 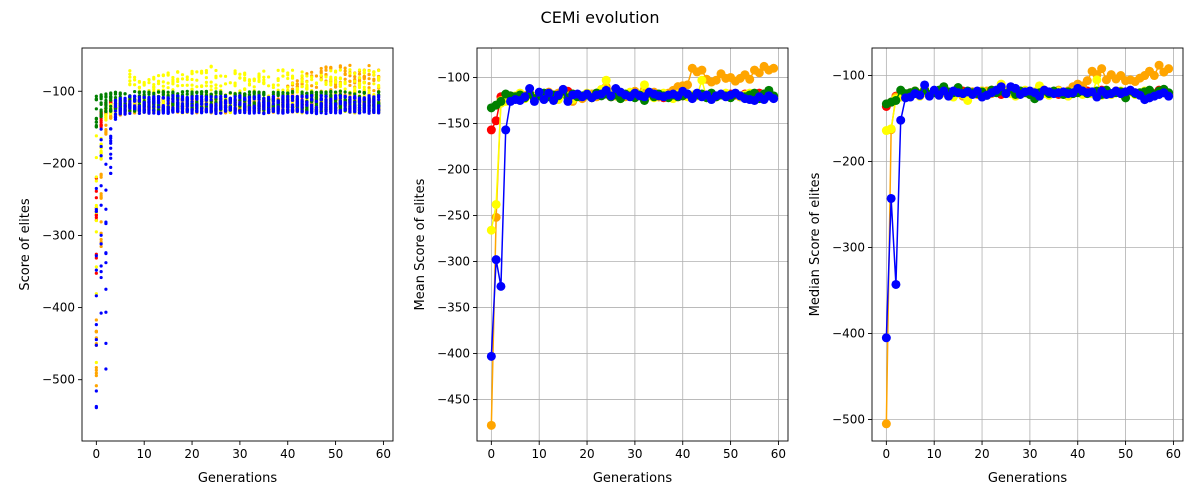 What do you see at coordinates (239, 454) in the screenshot?
I see `x-tick-label: 30` at bounding box center [239, 454].